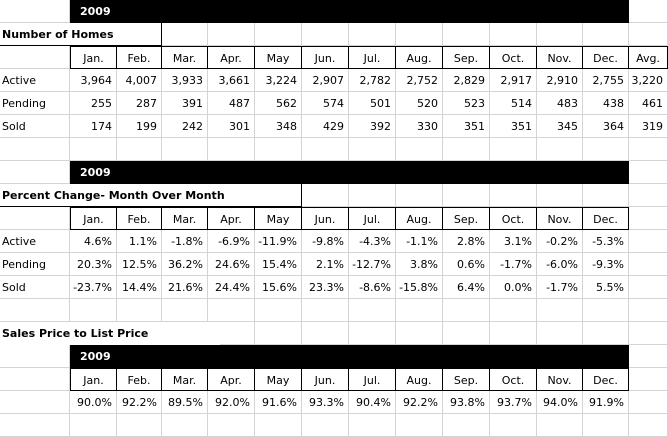  I want to click on data-cell: 319, so click(648, 126).